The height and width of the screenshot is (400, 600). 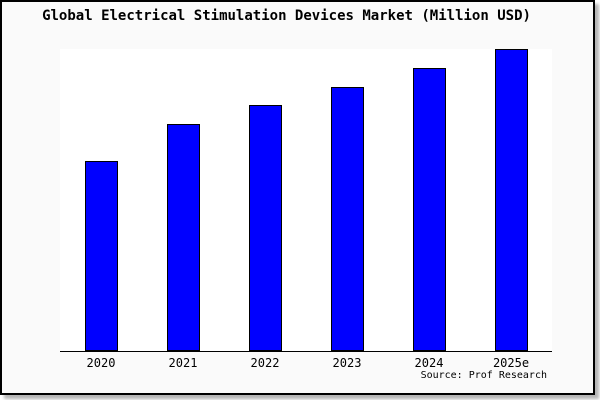 What do you see at coordinates (265, 228) in the screenshot?
I see `bar-2022` at bounding box center [265, 228].